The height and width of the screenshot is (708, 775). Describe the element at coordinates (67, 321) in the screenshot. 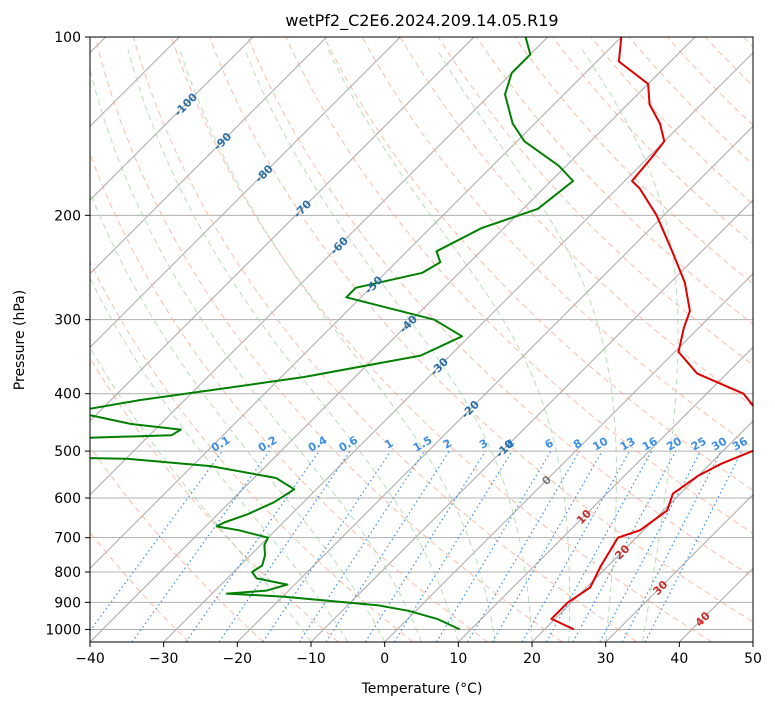

I see `y-tick-label: 300` at that location.